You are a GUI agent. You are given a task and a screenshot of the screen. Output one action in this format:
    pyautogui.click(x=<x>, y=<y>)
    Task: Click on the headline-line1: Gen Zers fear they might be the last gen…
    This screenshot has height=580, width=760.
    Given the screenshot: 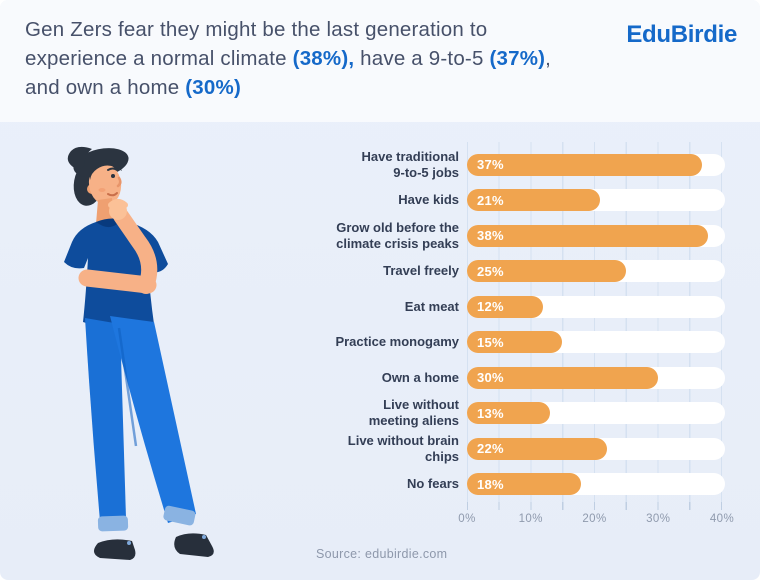 What is the action you would take?
    pyautogui.click(x=256, y=29)
    